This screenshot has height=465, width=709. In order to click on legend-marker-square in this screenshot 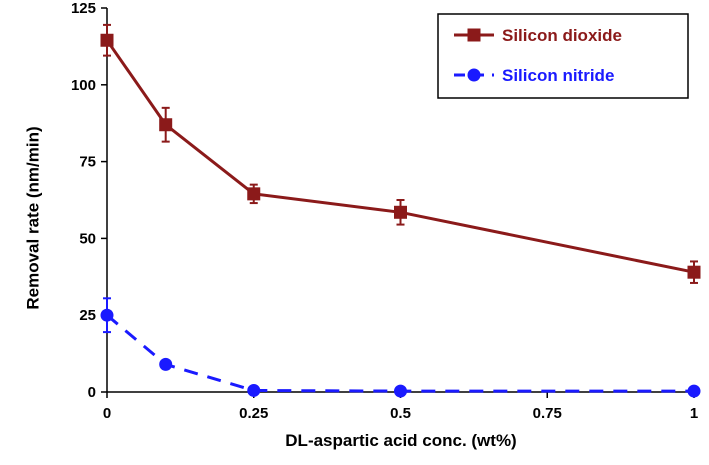, I will do `click(474, 35)`.